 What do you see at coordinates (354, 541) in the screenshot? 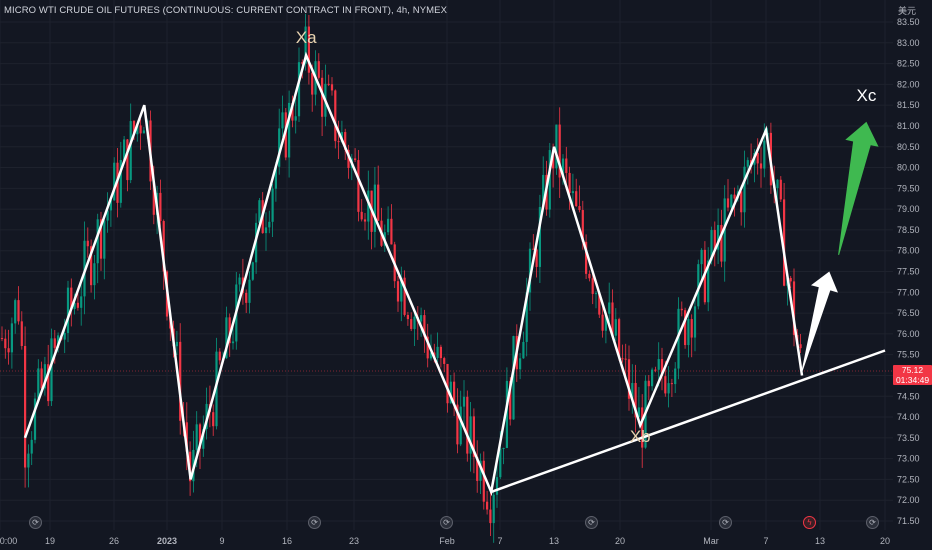
I see `time-tick-label: 23` at bounding box center [354, 541].